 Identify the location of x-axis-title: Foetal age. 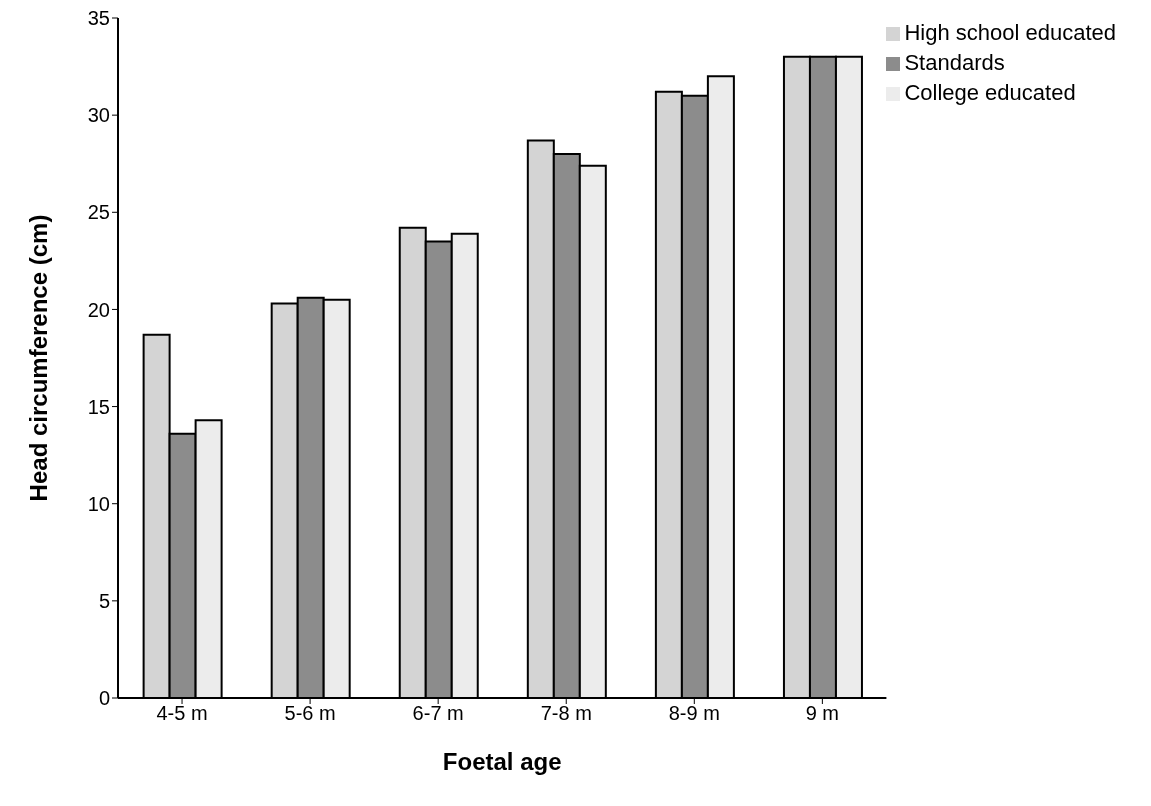
(502, 761).